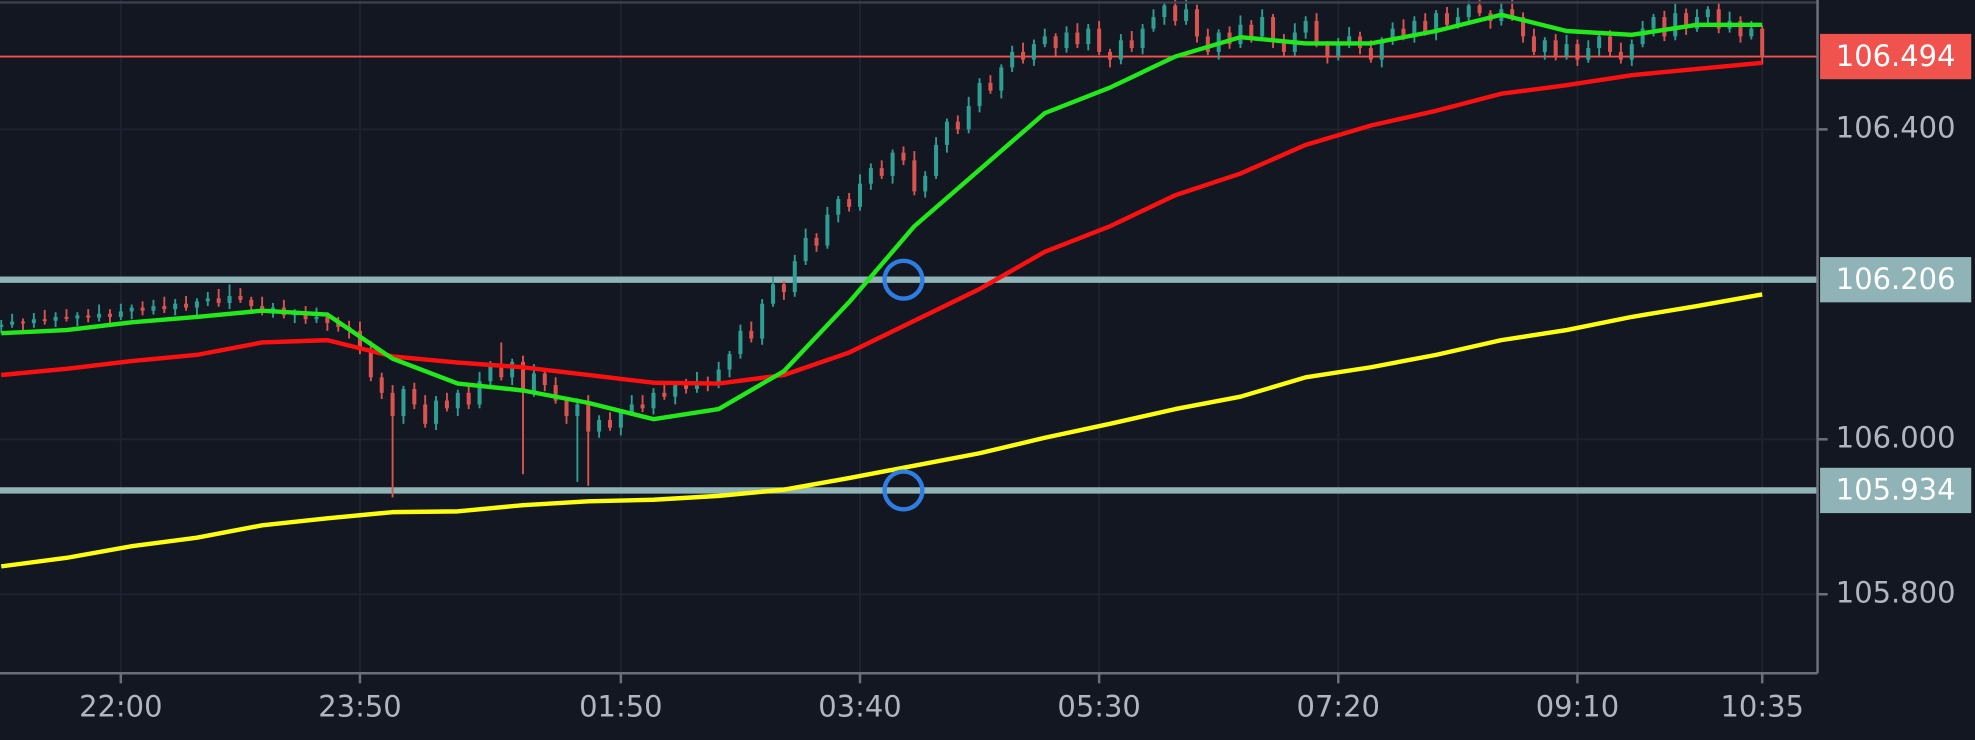 This screenshot has width=1975, height=740. What do you see at coordinates (1098, 707) in the screenshot?
I see `x-tick-label: 05:30` at bounding box center [1098, 707].